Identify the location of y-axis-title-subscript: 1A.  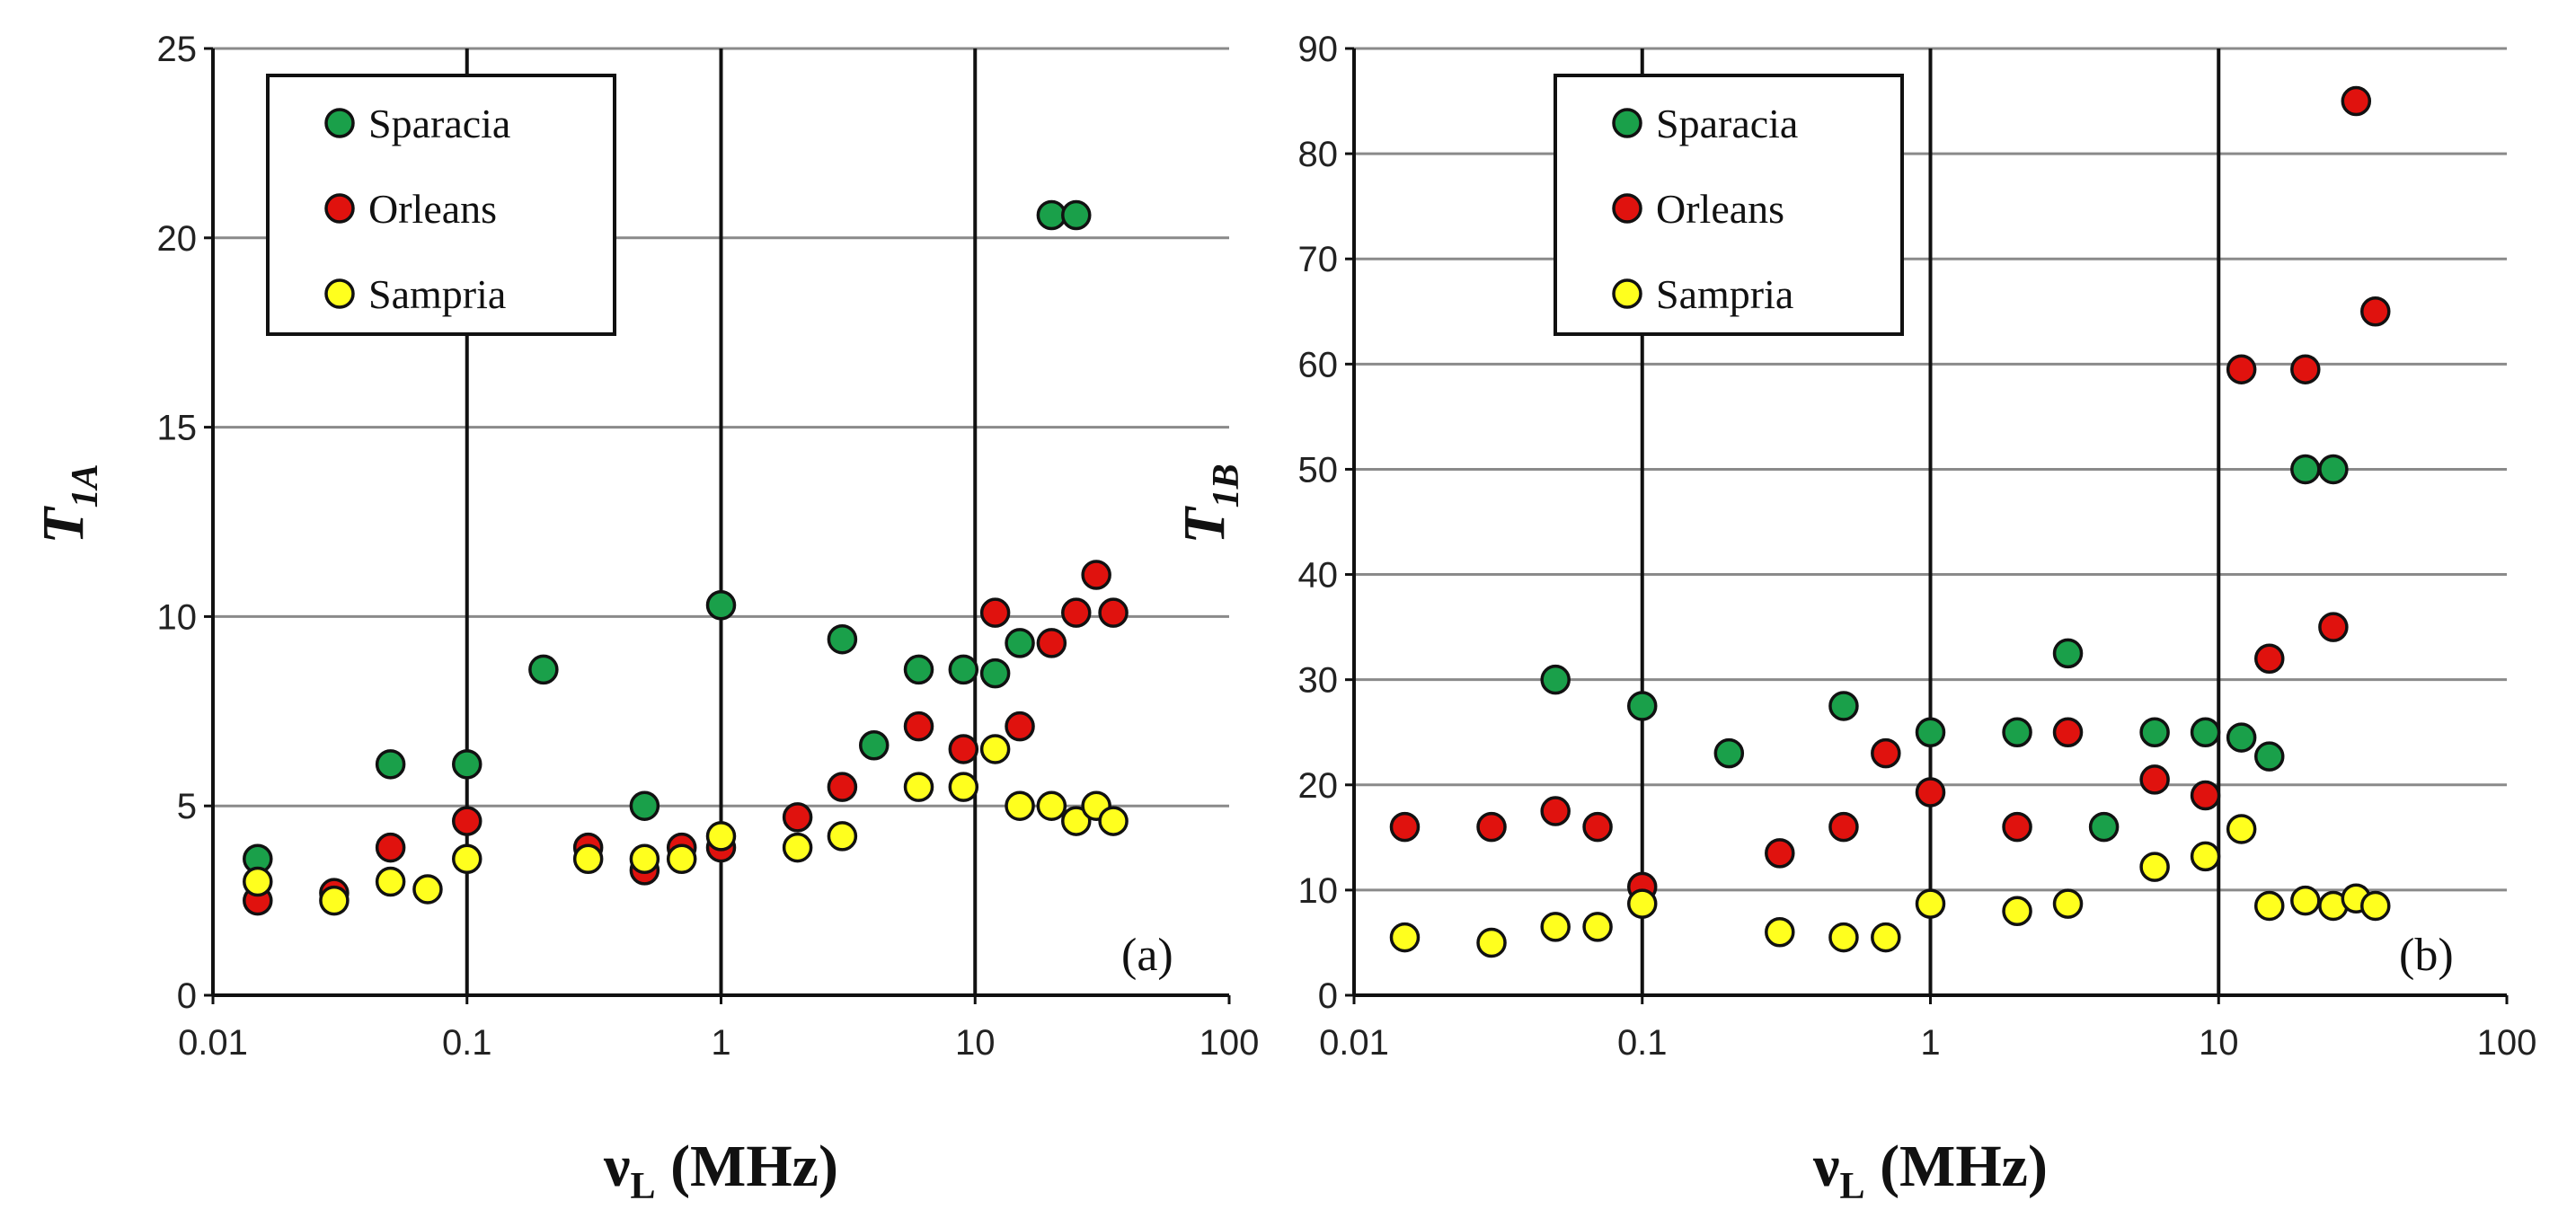
(86, 485).